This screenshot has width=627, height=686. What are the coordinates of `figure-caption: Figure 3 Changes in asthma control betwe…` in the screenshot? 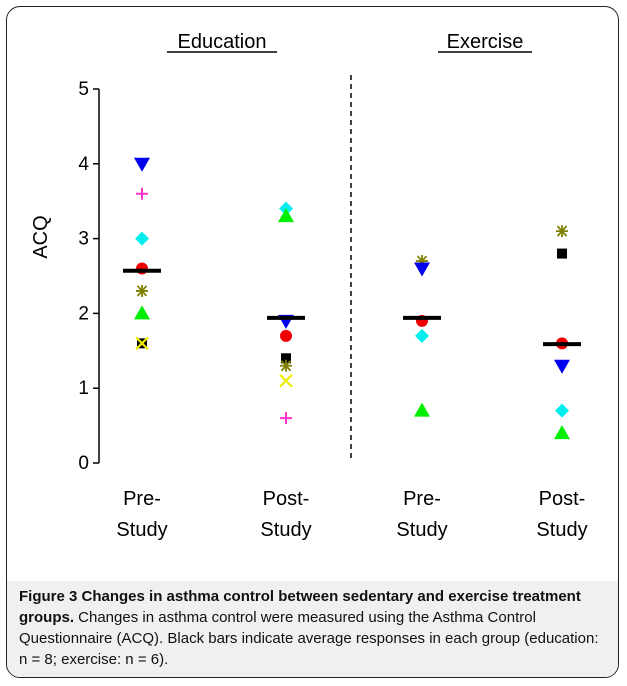 It's located at (312, 629).